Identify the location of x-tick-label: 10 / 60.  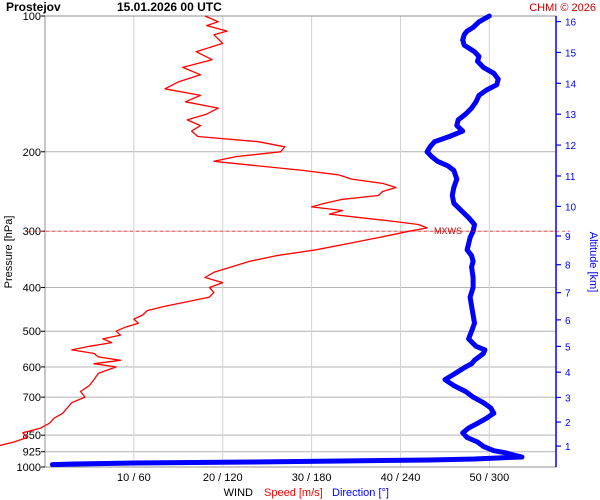
(134, 478).